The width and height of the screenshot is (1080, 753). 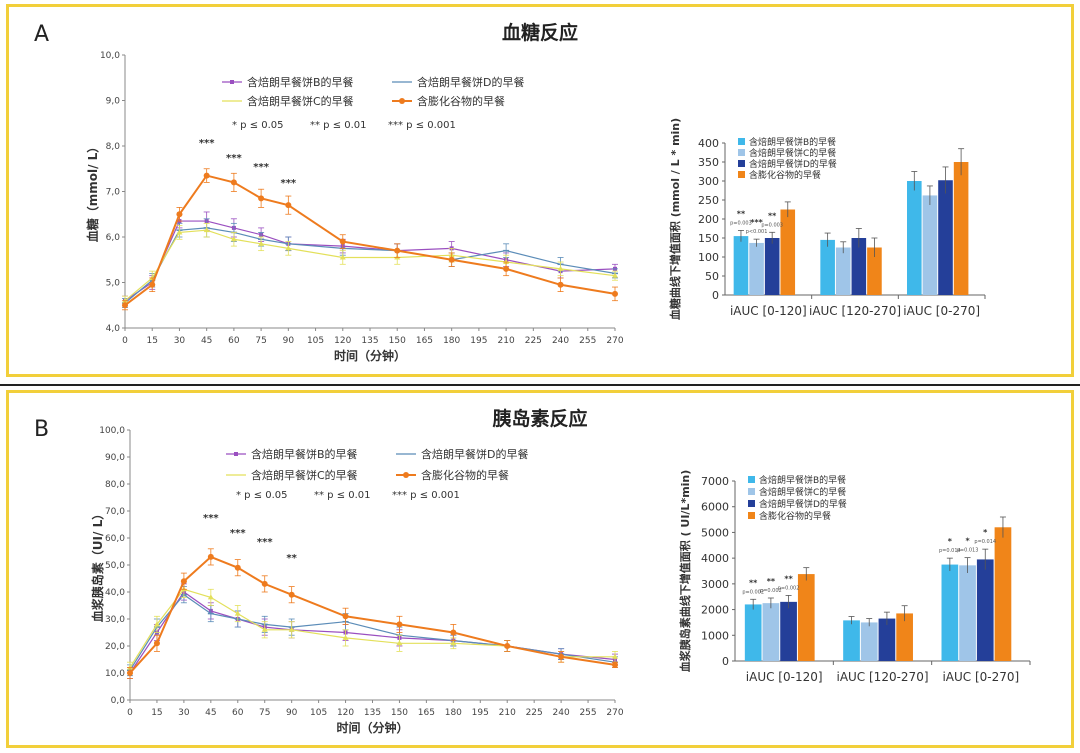 What do you see at coordinates (92, 192) in the screenshot?
I see `y-axis-title: 血糖（mmol/ L）` at bounding box center [92, 192].